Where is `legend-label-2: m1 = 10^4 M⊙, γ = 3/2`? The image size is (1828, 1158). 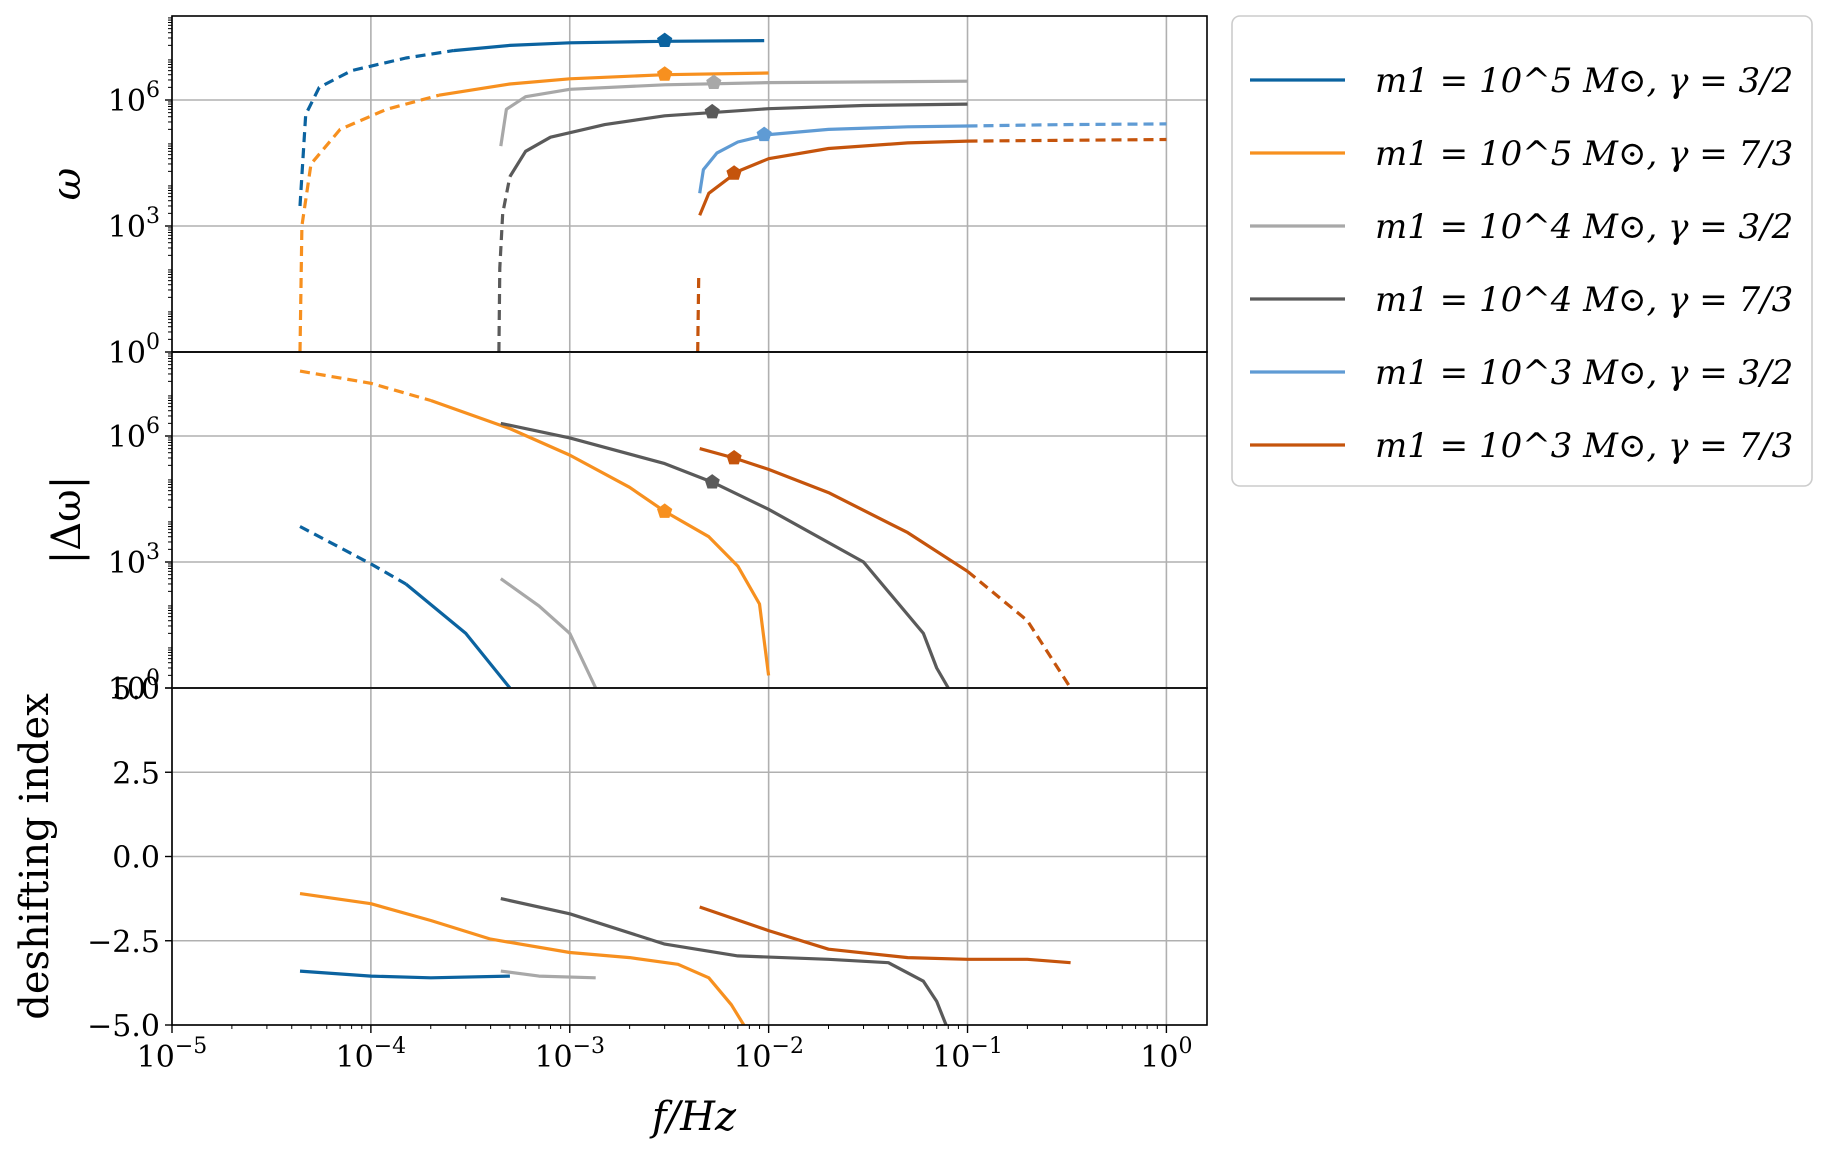 legend-label-2: m1 = 10^4 M⊙, γ = 3/2 is located at coordinates (1584, 227).